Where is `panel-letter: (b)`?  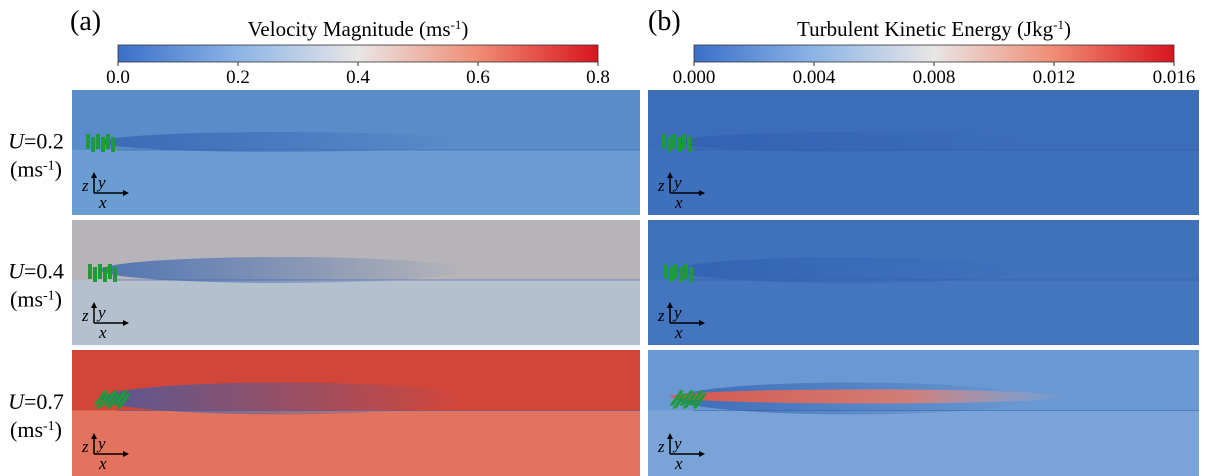
panel-letter: (b) is located at coordinates (664, 21).